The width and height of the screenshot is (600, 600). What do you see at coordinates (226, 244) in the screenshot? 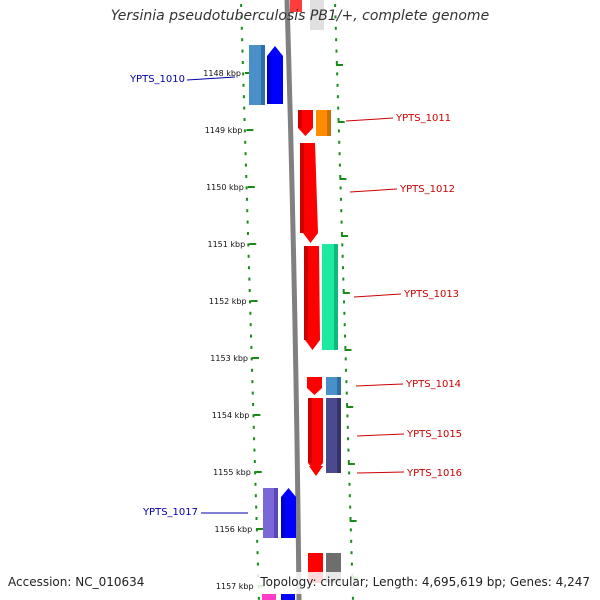
I see `kbp-label: 1151 kbp` at bounding box center [226, 244].